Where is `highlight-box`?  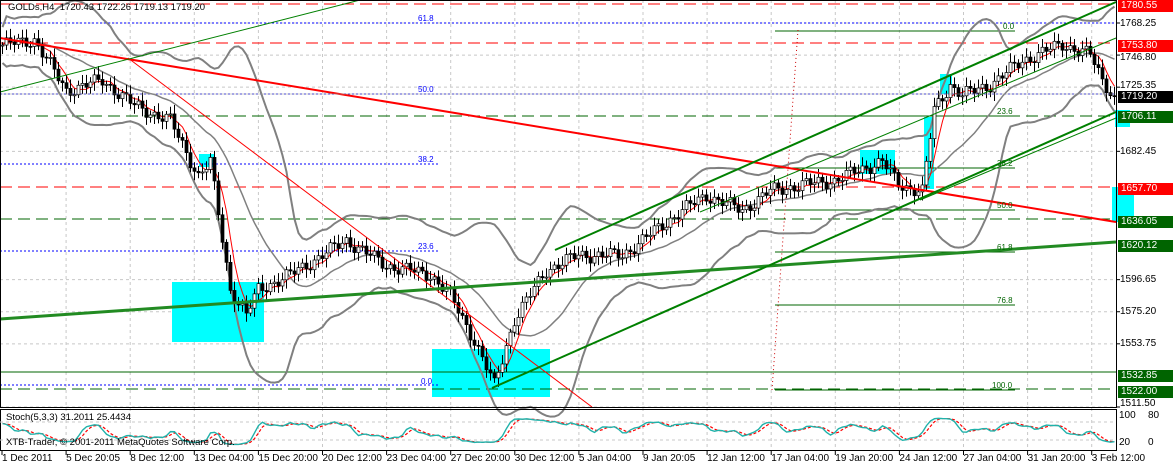
highlight-box is located at coordinates (1123, 204).